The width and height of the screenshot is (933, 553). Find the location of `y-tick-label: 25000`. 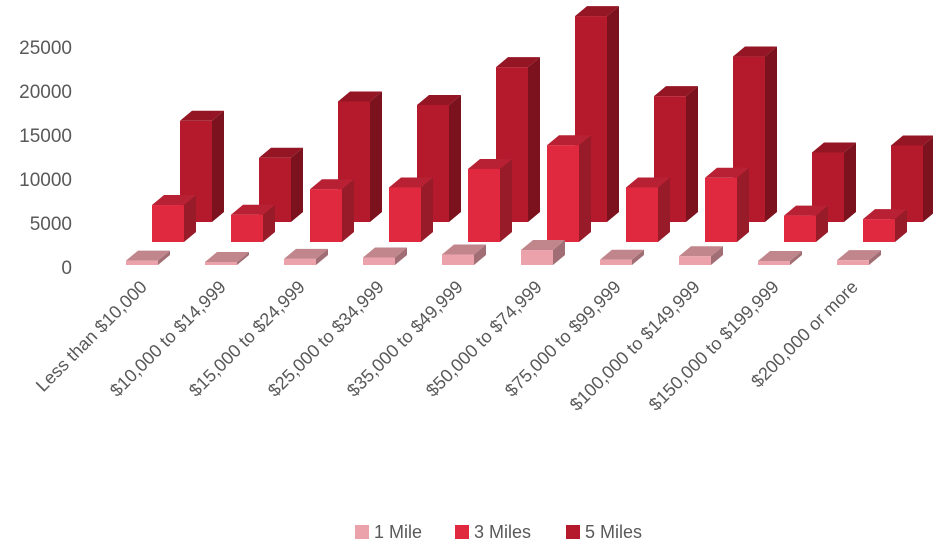

y-tick-label: 25000 is located at coordinates (45, 48).